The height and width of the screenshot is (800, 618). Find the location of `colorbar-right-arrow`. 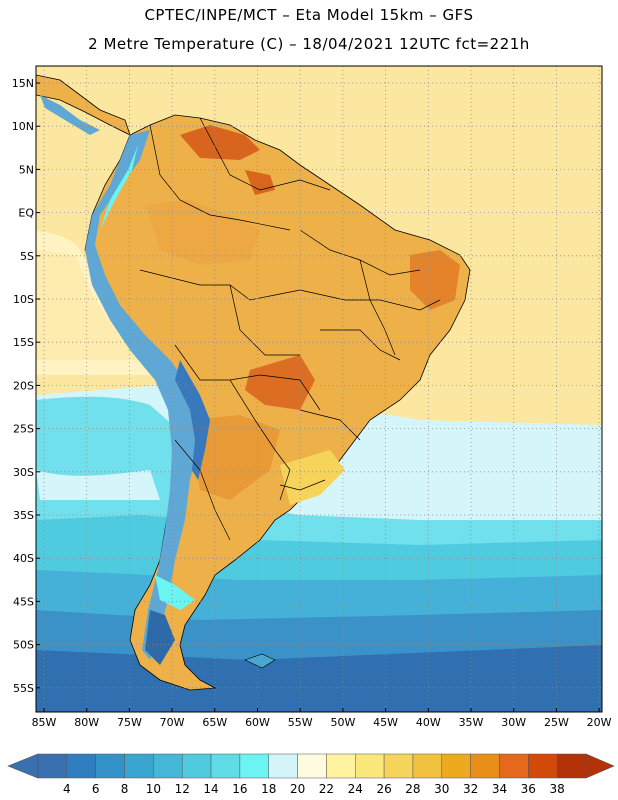

colorbar-right-arrow is located at coordinates (600, 766).